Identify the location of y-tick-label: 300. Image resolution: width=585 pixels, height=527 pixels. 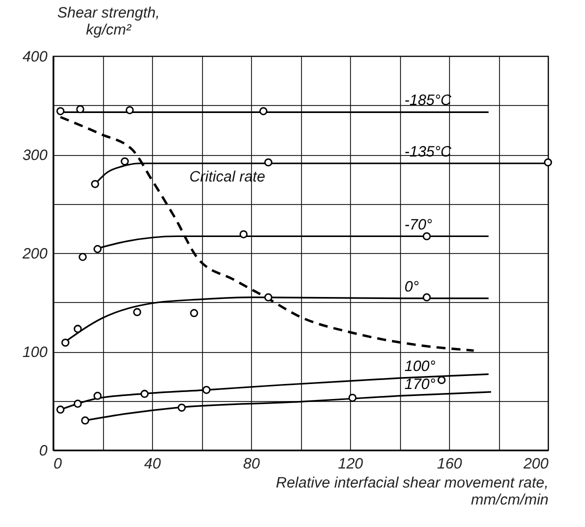
(35, 155).